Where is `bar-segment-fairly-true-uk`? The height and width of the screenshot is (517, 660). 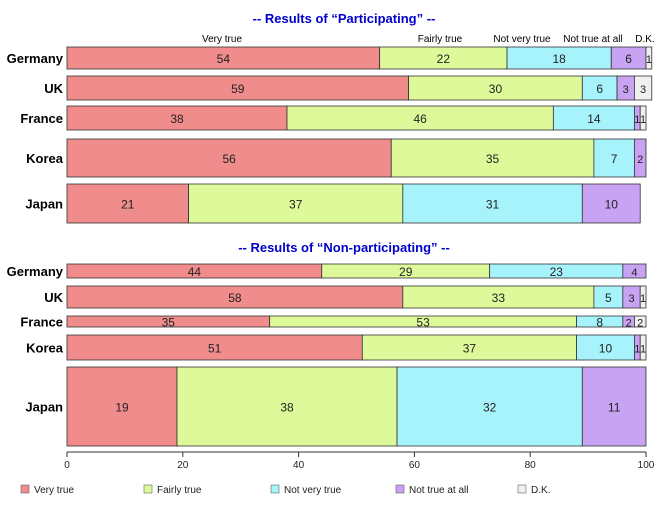 bar-segment-fairly-true-uk is located at coordinates (495, 88).